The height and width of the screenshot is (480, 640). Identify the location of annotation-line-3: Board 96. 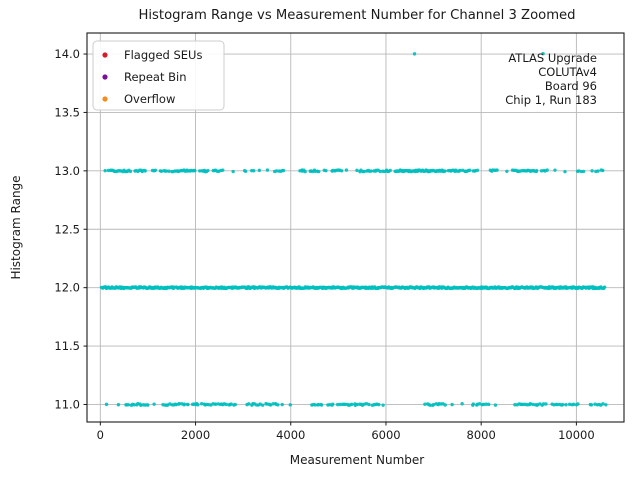
(571, 86).